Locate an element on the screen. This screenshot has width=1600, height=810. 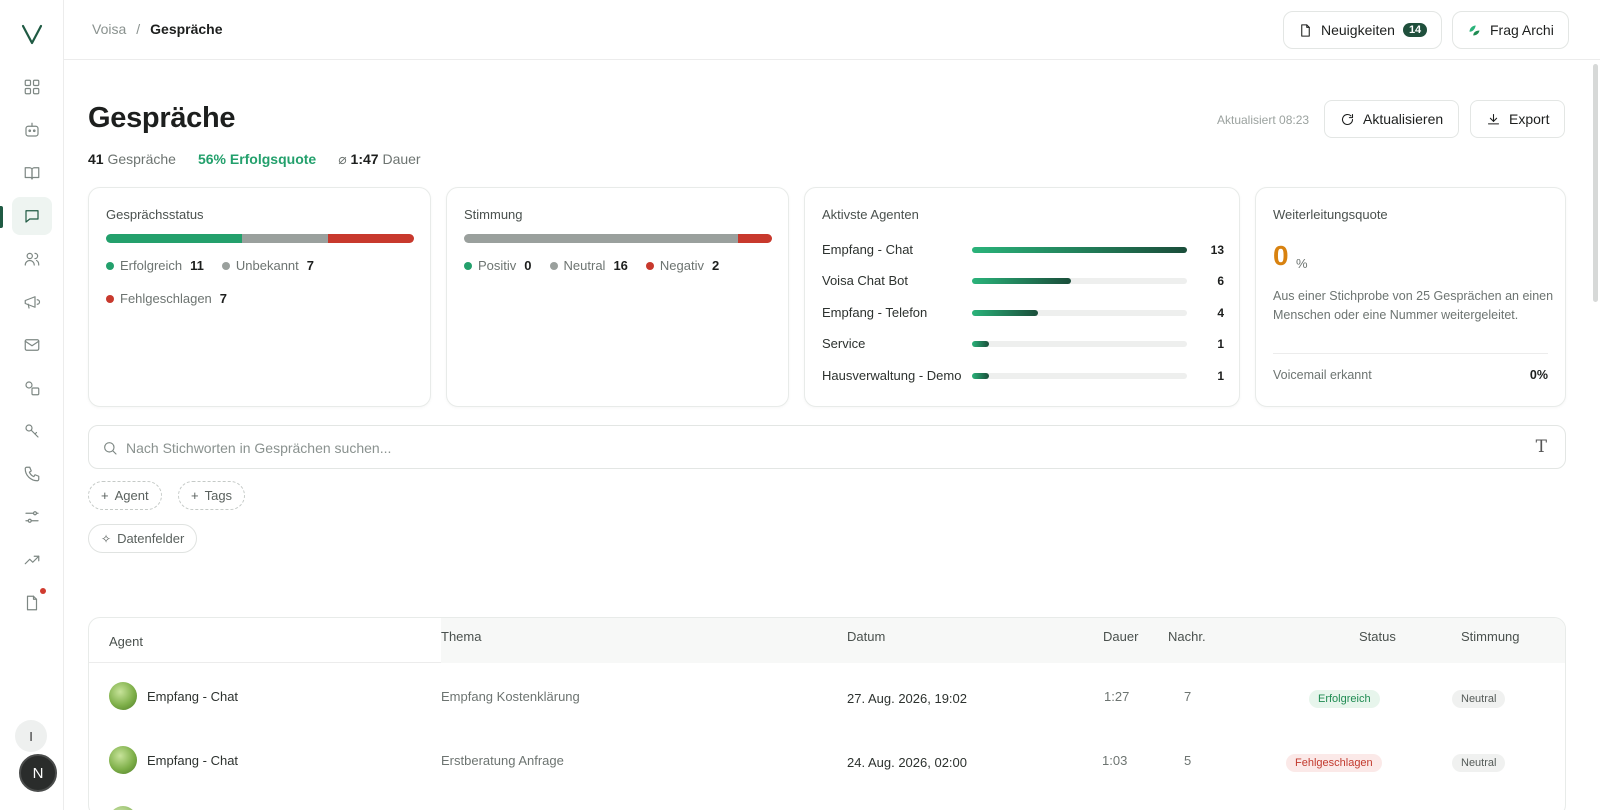
key-icon is located at coordinates (32, 431).